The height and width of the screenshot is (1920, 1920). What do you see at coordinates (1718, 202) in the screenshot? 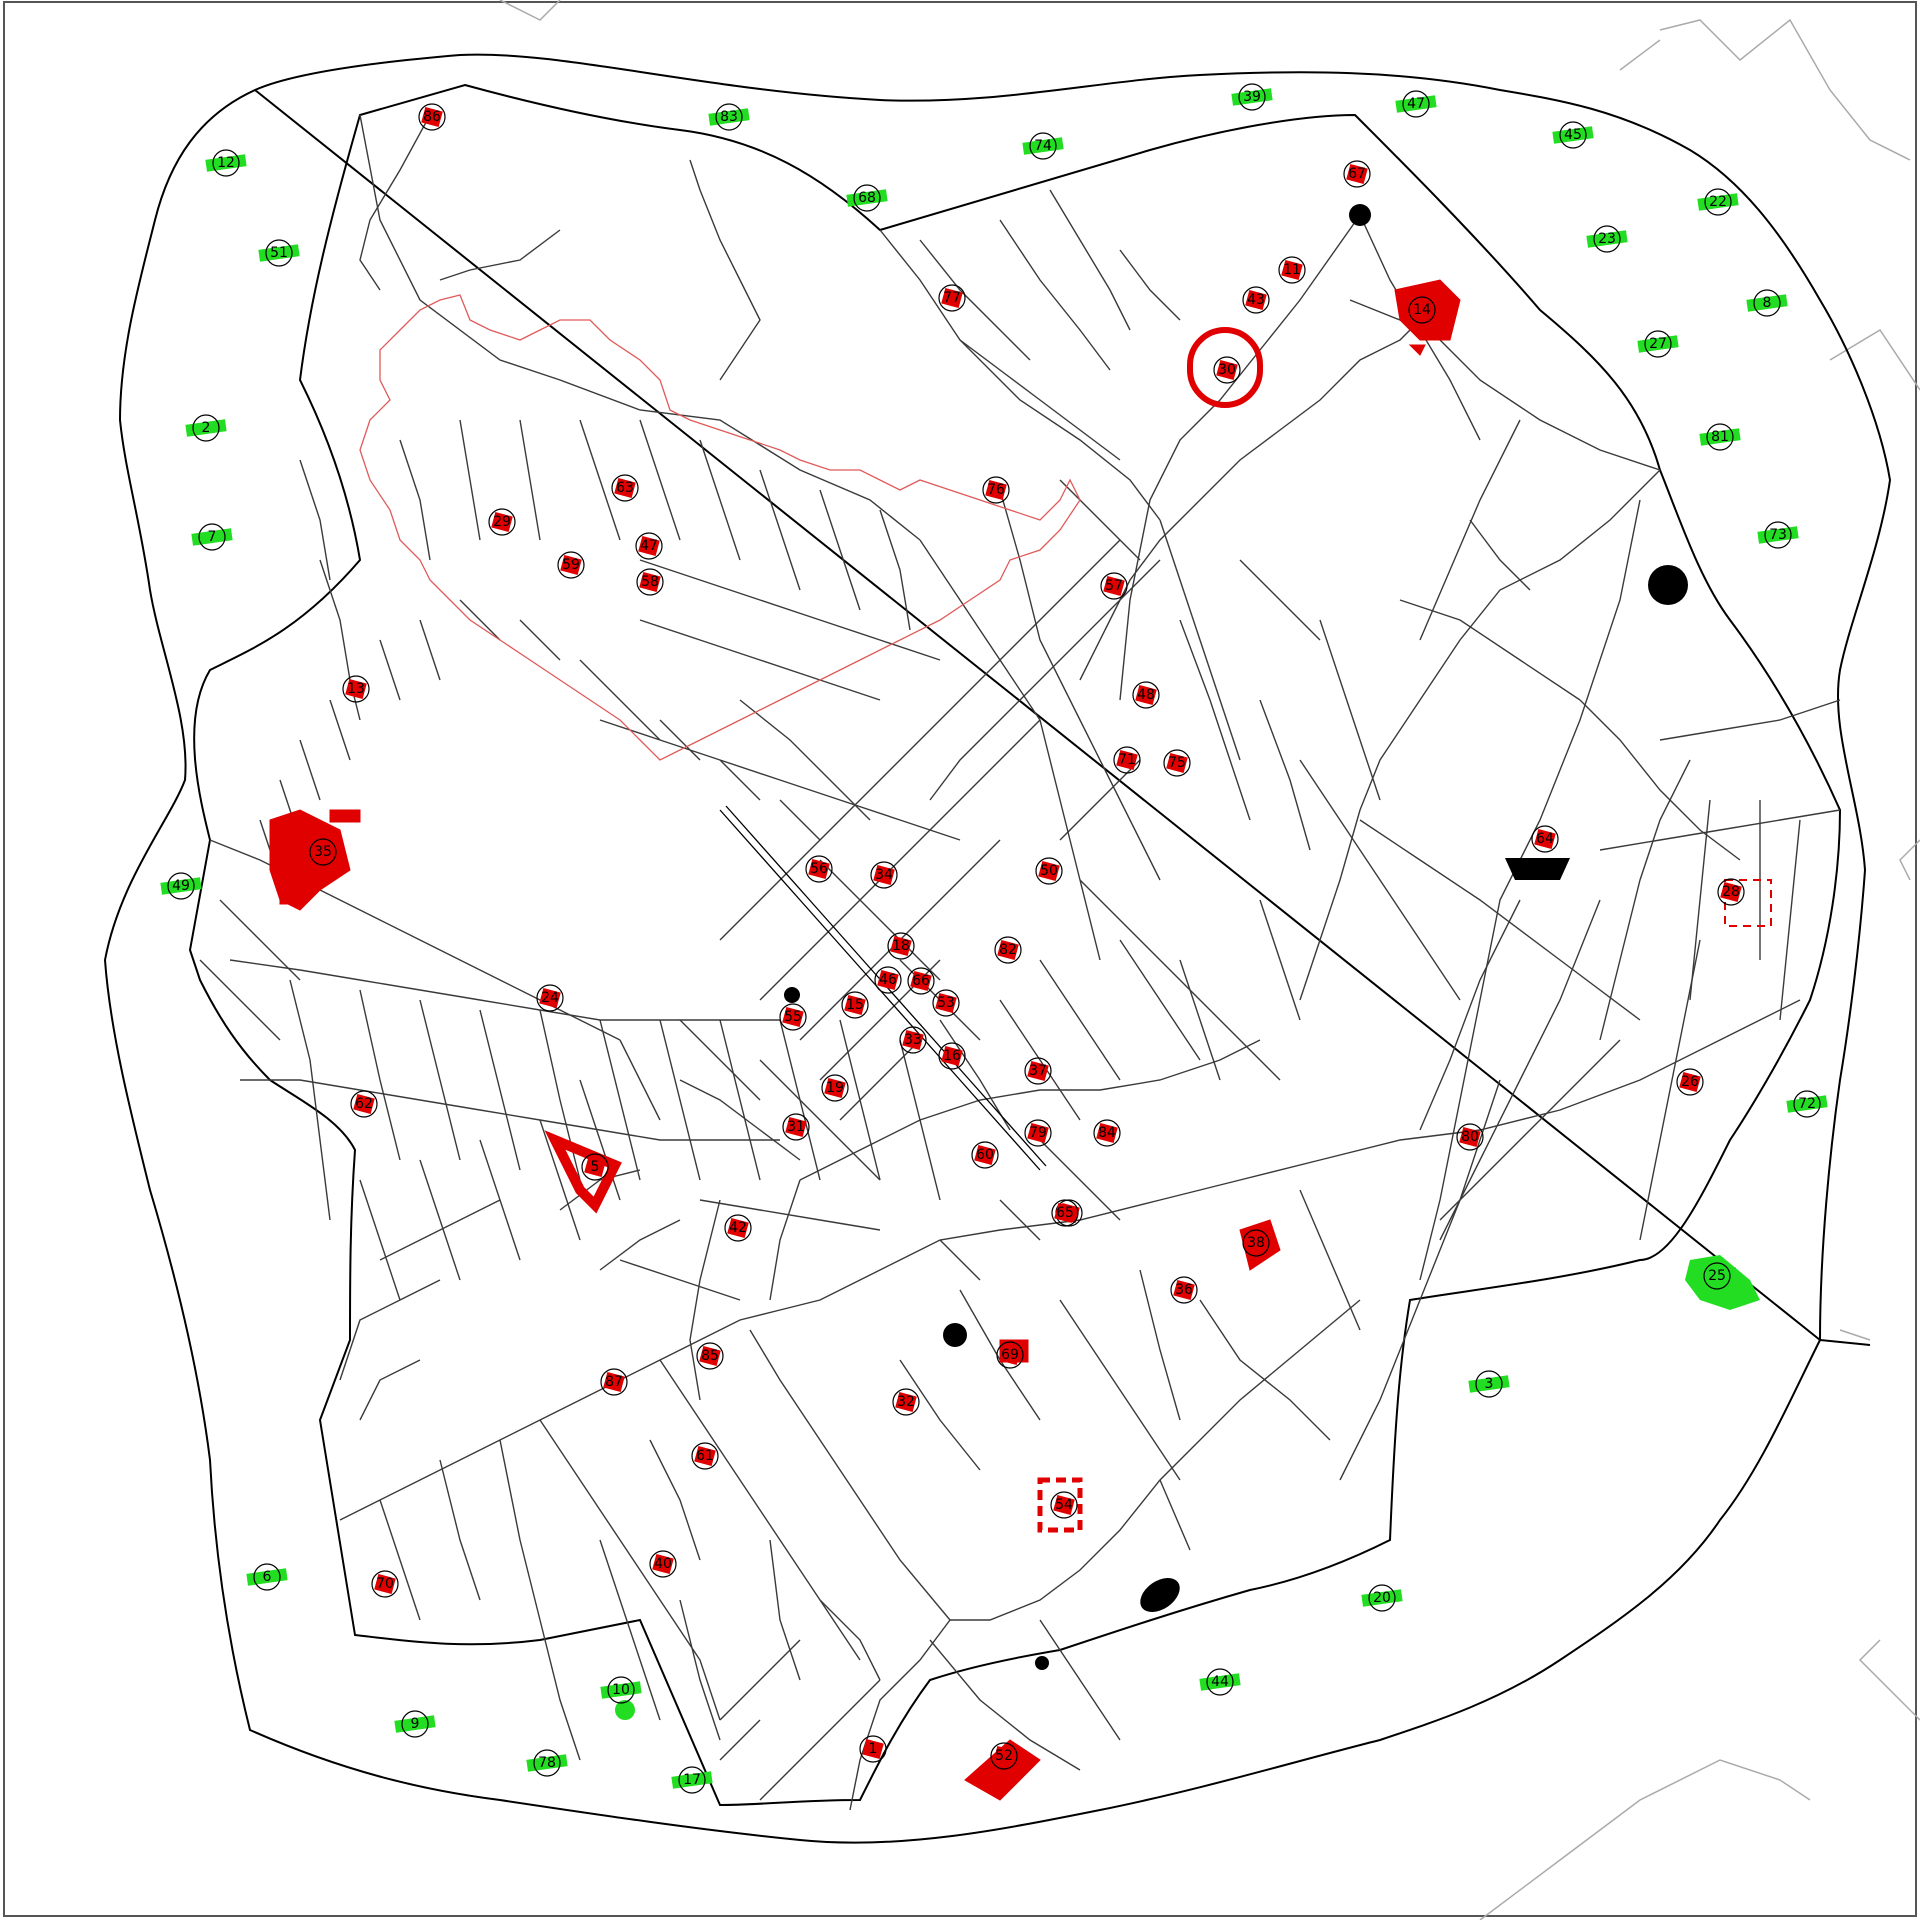
I see `marker-22: 22` at bounding box center [1718, 202].